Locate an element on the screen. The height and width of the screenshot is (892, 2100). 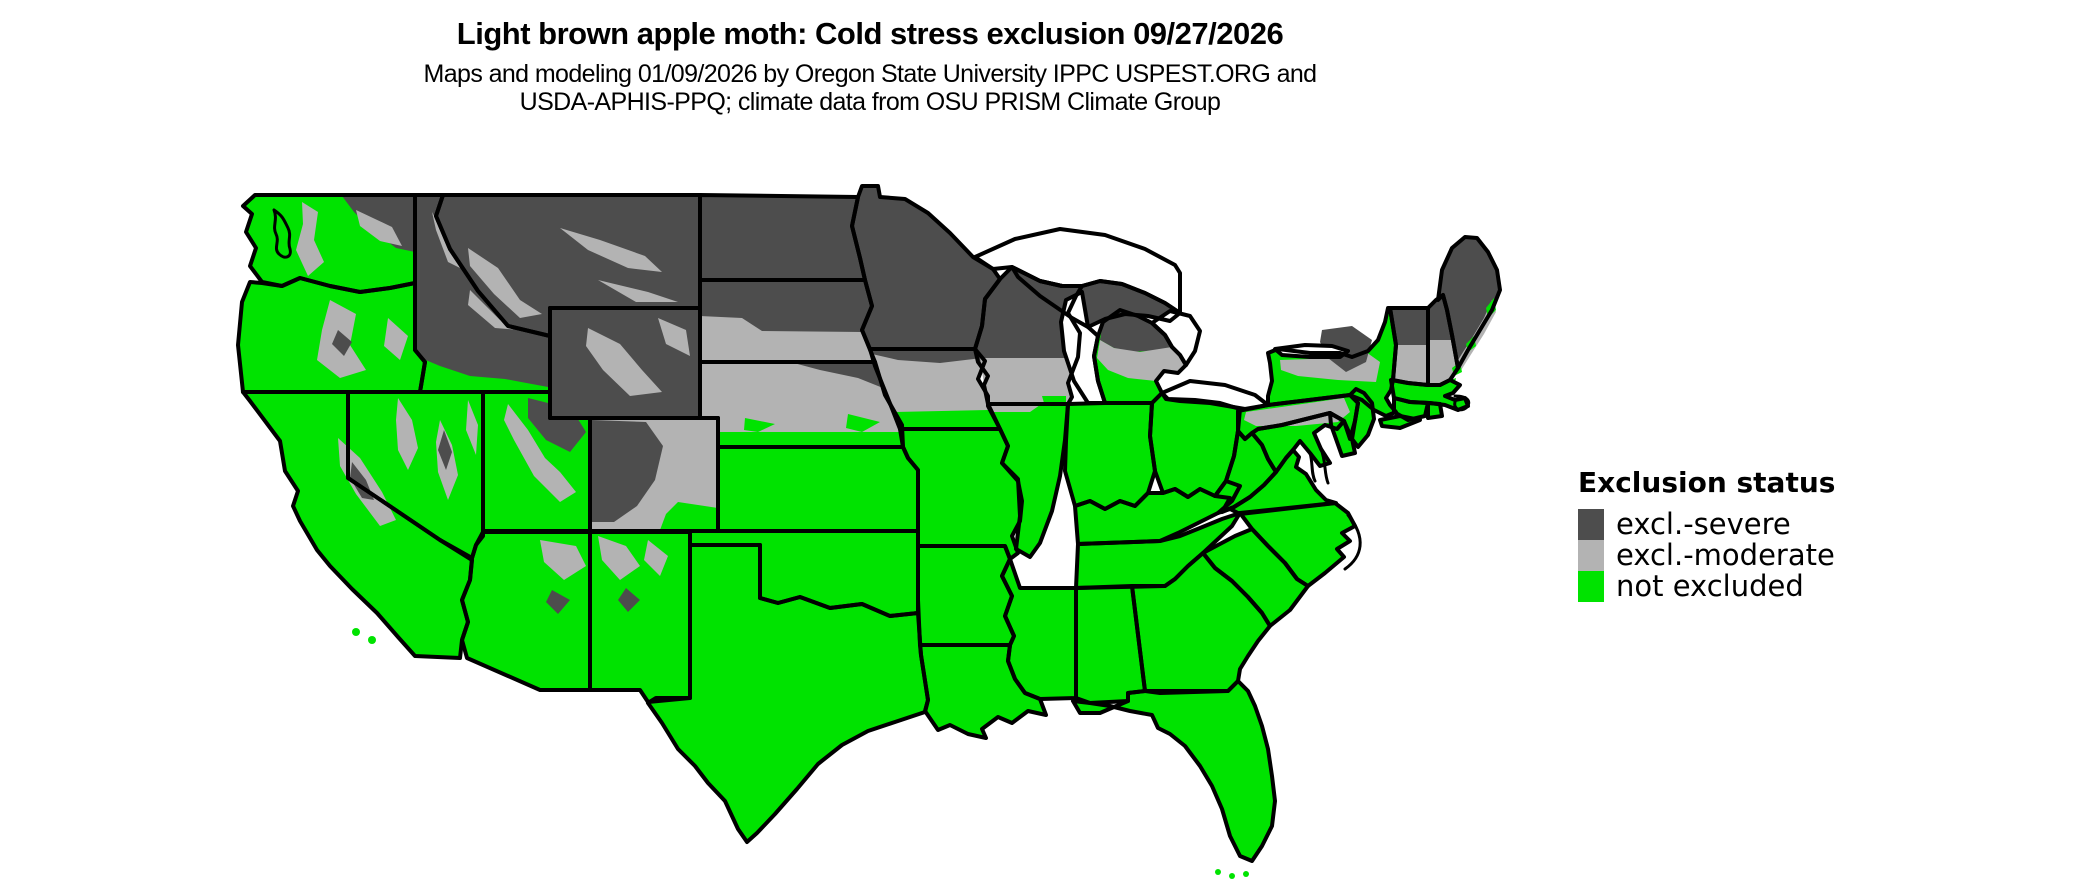
legend-item-severe: excl.-severe is located at coordinates (1706, 524).